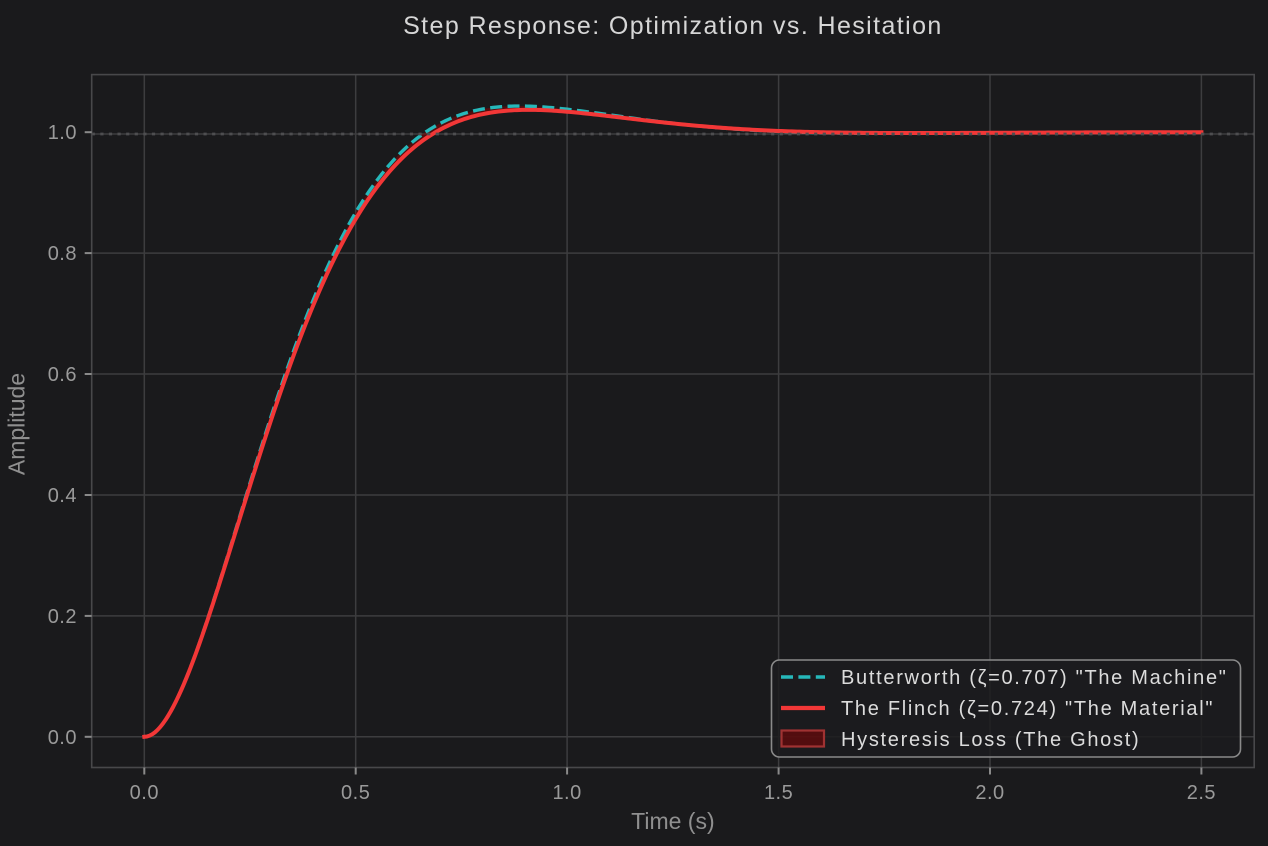 This screenshot has height=846, width=1268. Describe the element at coordinates (990, 740) in the screenshot. I see `svg-text: Hysteresis Loss (The Ghost)` at that location.